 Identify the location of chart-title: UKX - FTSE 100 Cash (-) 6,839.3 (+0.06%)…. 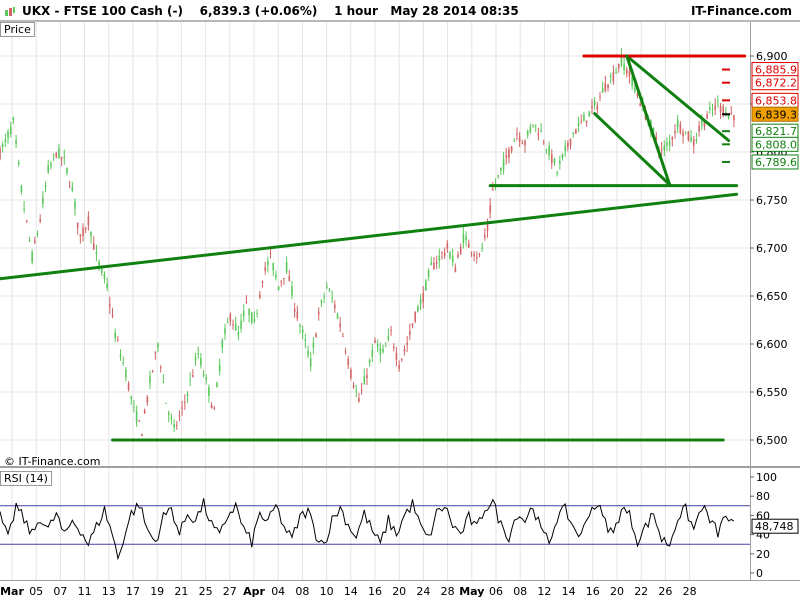
(270, 11).